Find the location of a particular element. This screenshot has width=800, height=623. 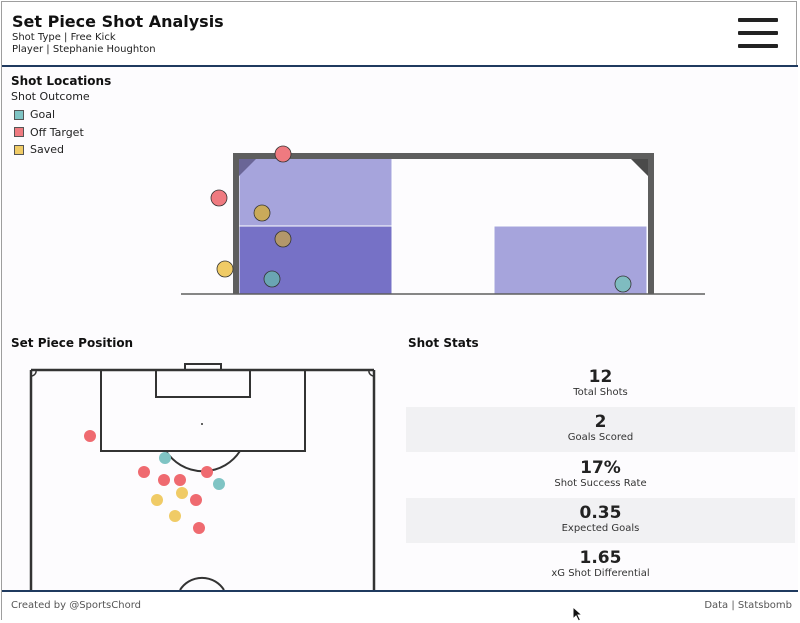

stat-goals-scored: 2 Goals Scored is located at coordinates (600, 429).